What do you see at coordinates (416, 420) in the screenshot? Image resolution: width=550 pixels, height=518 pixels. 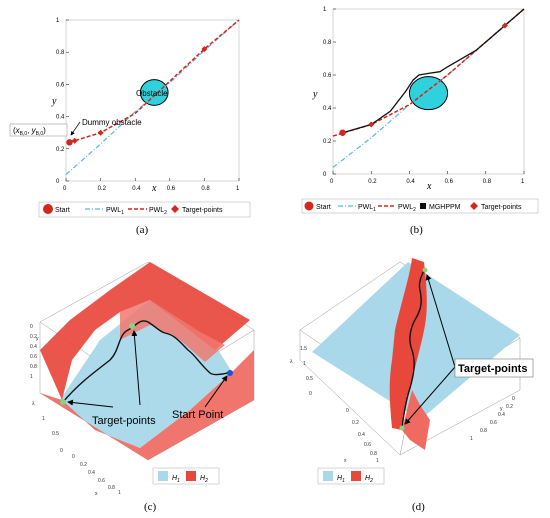 I see `panel-d-surface-h2-base` at bounding box center [416, 420].